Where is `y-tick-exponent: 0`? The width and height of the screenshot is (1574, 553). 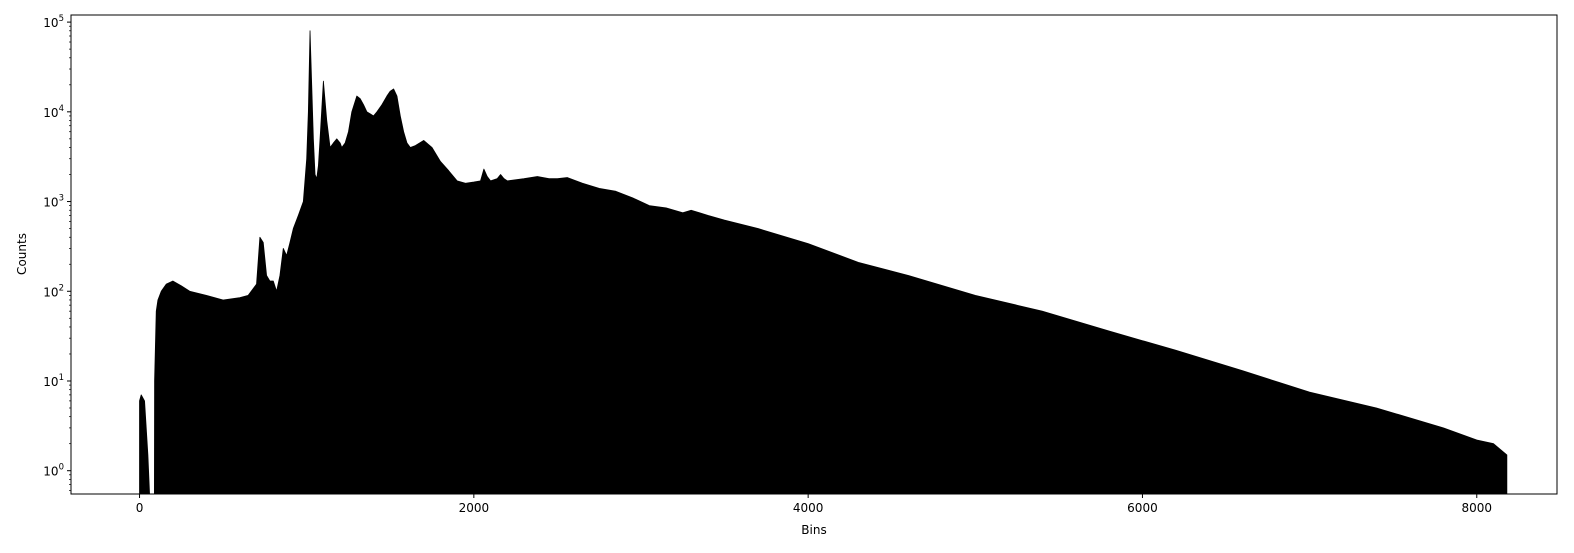
y-tick-exponent: 0 is located at coordinates (61, 468).